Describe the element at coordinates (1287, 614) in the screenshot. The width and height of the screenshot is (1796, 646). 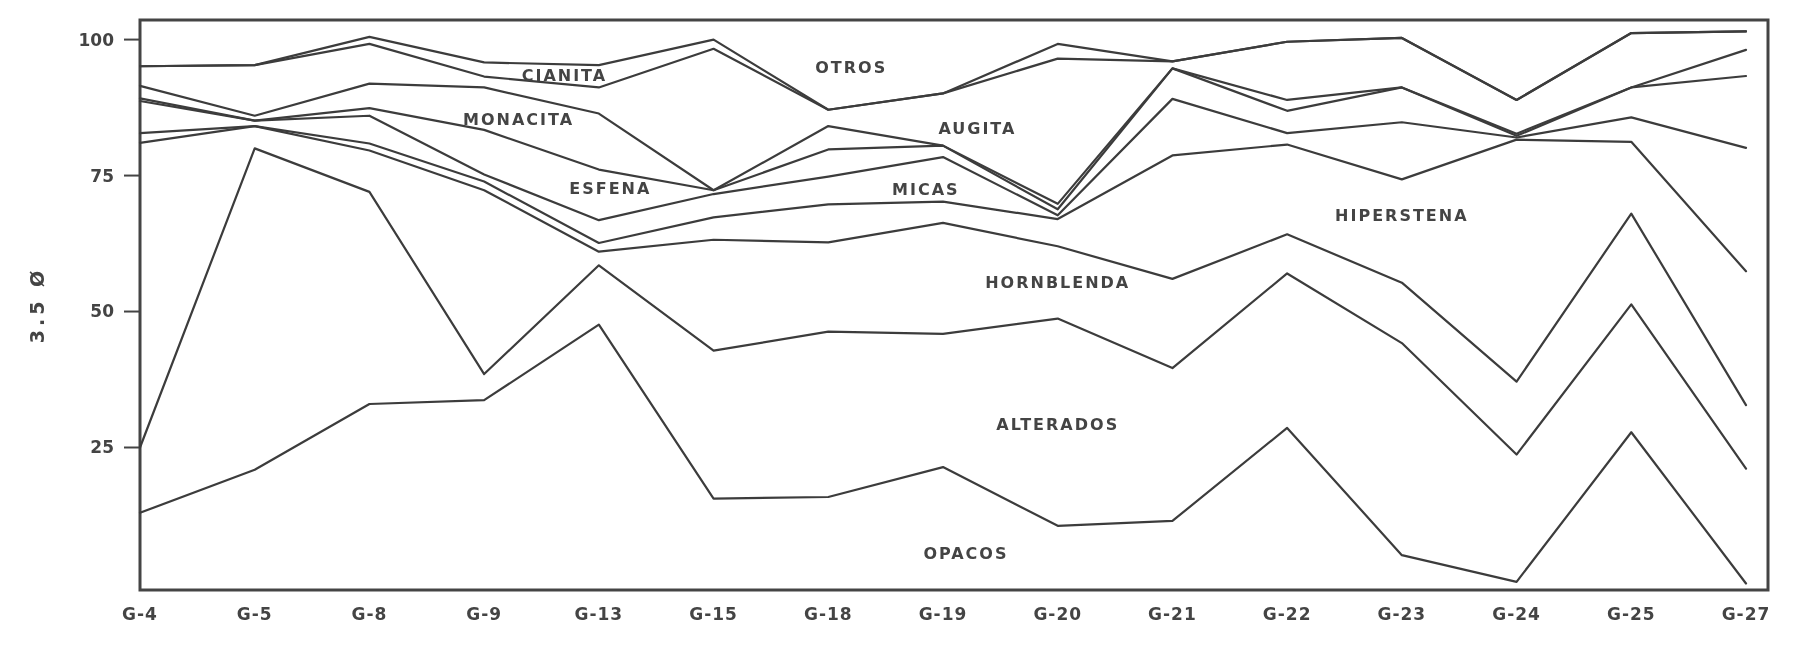
I see `x-tick-label: G-22` at that location.